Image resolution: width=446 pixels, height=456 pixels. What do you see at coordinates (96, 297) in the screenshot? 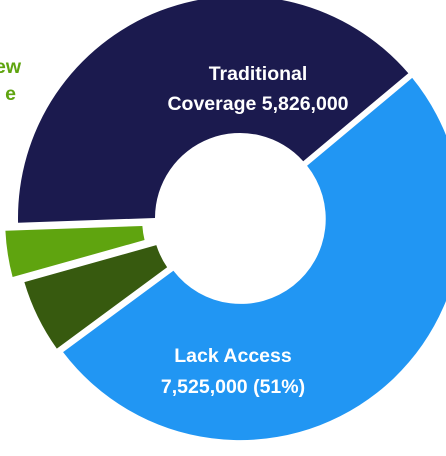
I see `slice-dark-green` at bounding box center [96, 297].